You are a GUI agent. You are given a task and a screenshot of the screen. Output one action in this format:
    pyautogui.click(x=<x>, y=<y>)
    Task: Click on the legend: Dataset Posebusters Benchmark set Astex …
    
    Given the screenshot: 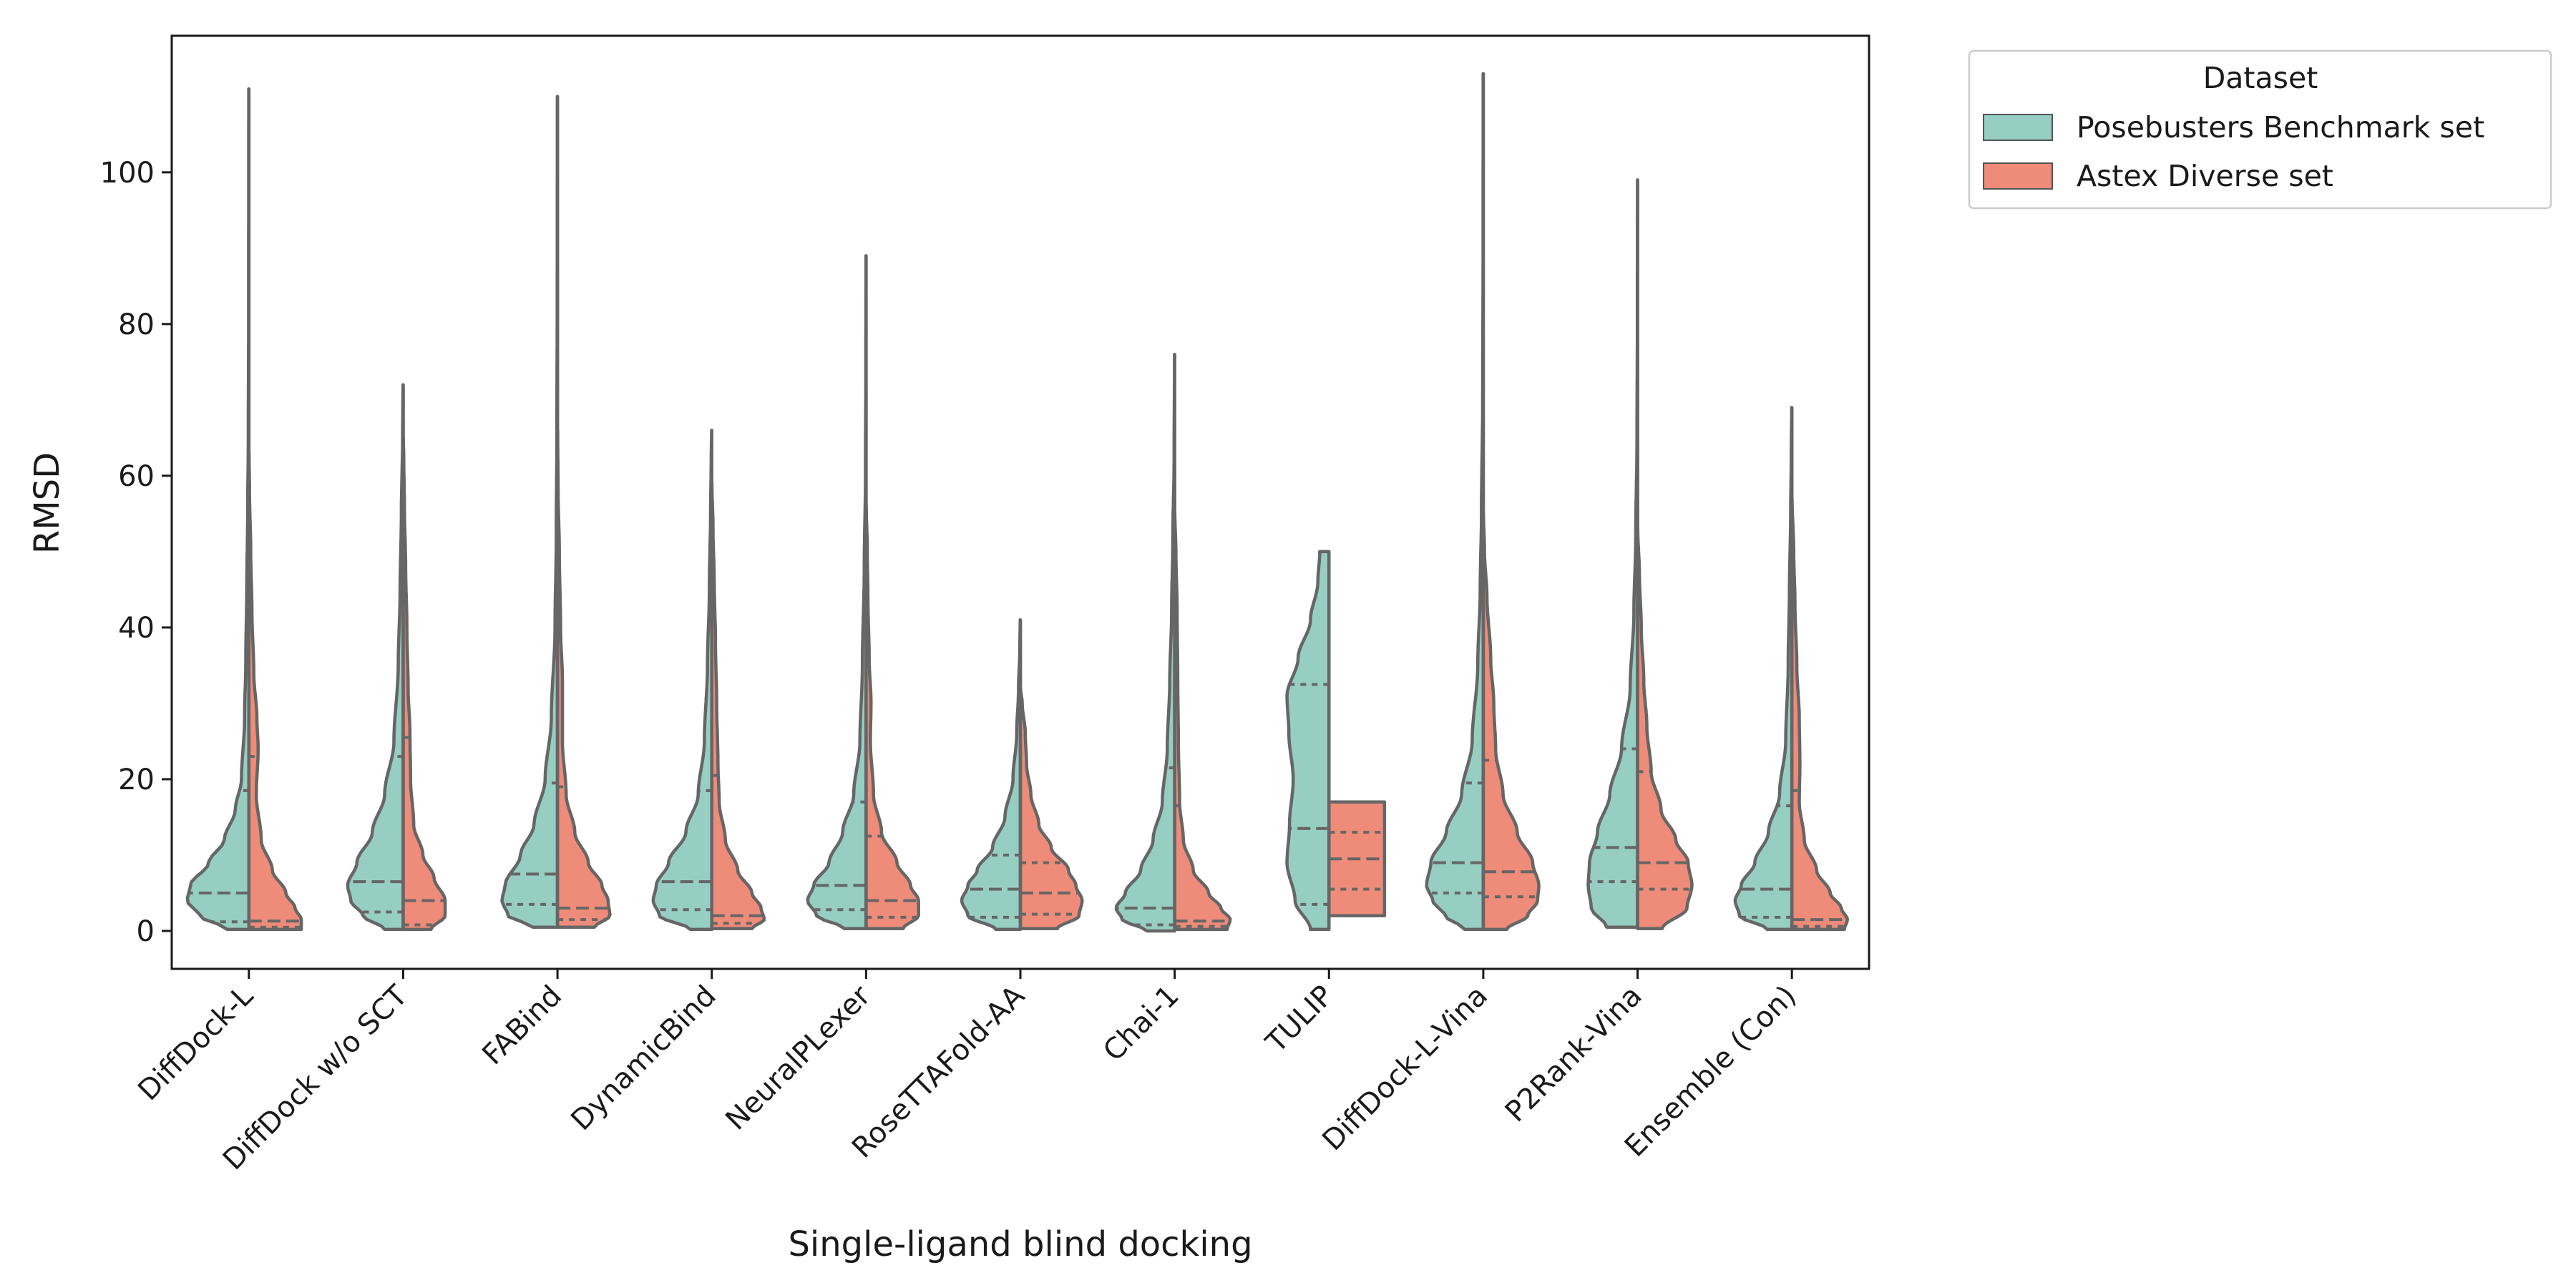 What is the action you would take?
    pyautogui.click(x=2260, y=129)
    